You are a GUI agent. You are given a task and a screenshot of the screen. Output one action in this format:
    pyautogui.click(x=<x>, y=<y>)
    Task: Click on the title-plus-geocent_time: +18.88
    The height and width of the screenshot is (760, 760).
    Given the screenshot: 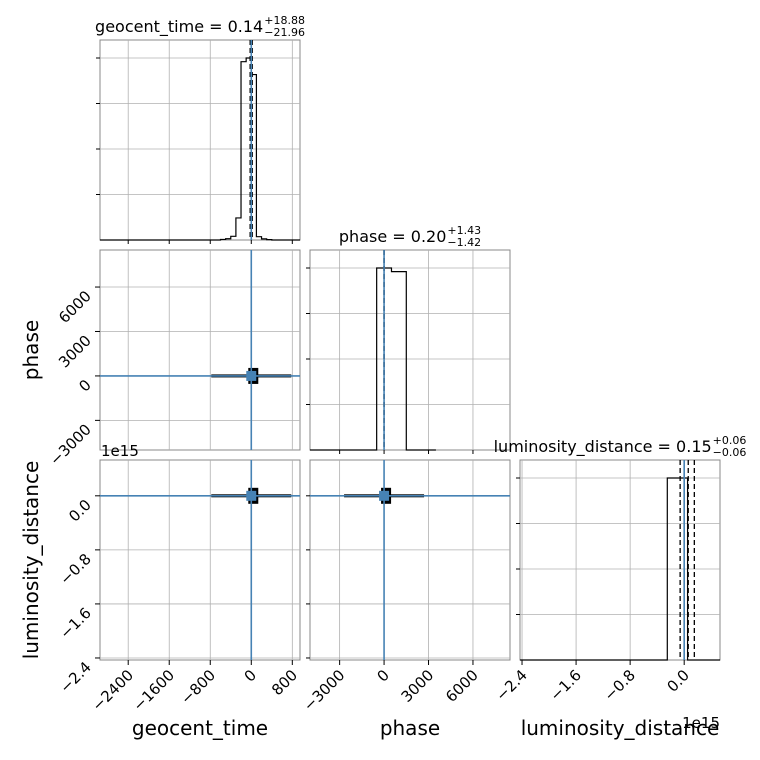 What is the action you would take?
    pyautogui.click(x=284, y=20)
    